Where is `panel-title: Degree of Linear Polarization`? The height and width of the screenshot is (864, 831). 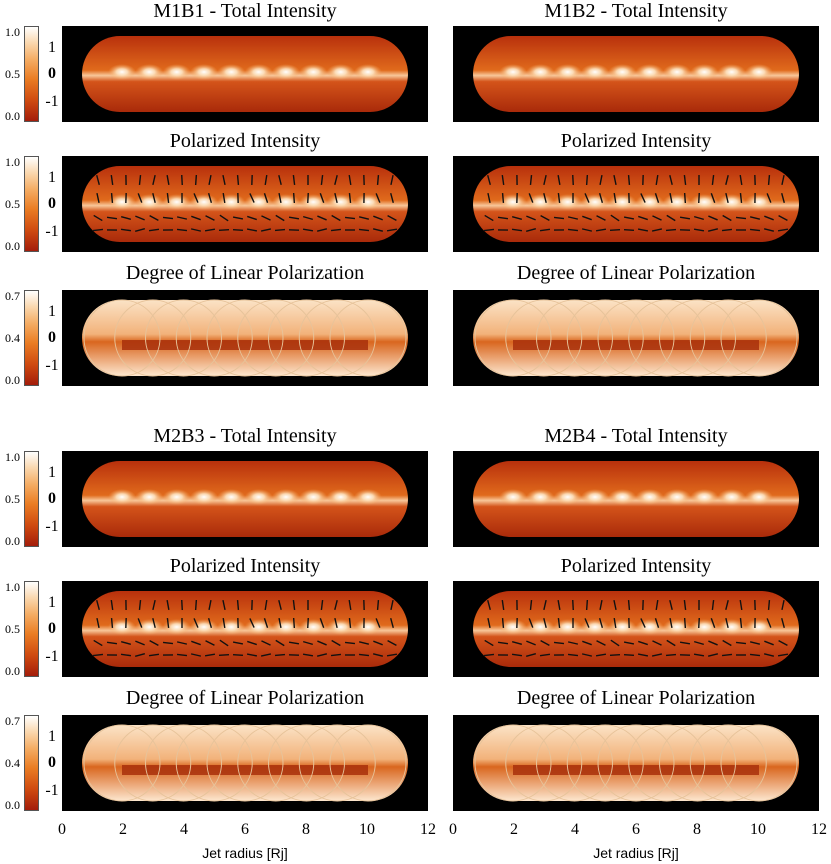
panel-title: Degree of Linear Polarization is located at coordinates (245, 273).